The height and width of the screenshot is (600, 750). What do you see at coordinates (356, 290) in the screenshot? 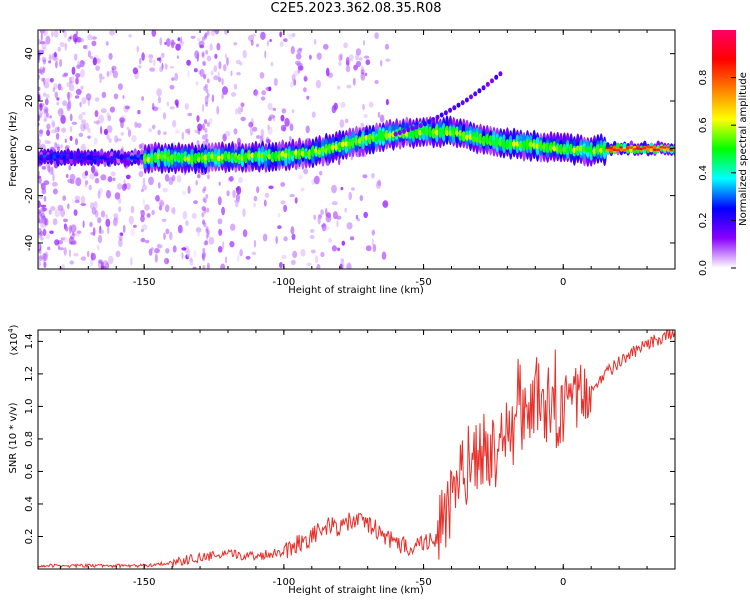
I see `spectrogram-x-label: Height of straight line (km)` at bounding box center [356, 290].